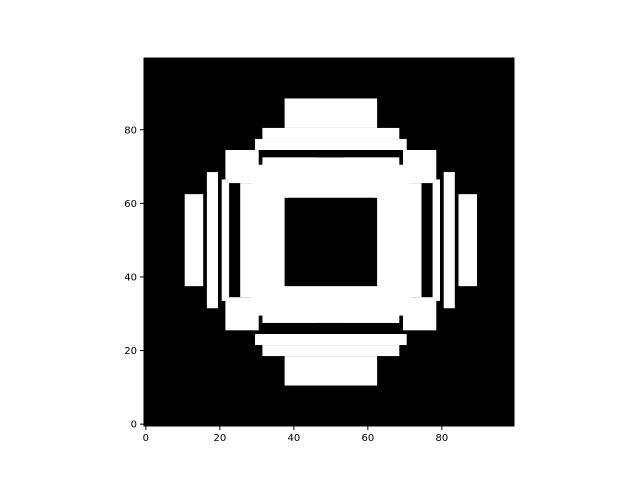 The image size is (640, 480). What do you see at coordinates (130, 130) in the screenshot?
I see `y-tick-label: 80` at bounding box center [130, 130].